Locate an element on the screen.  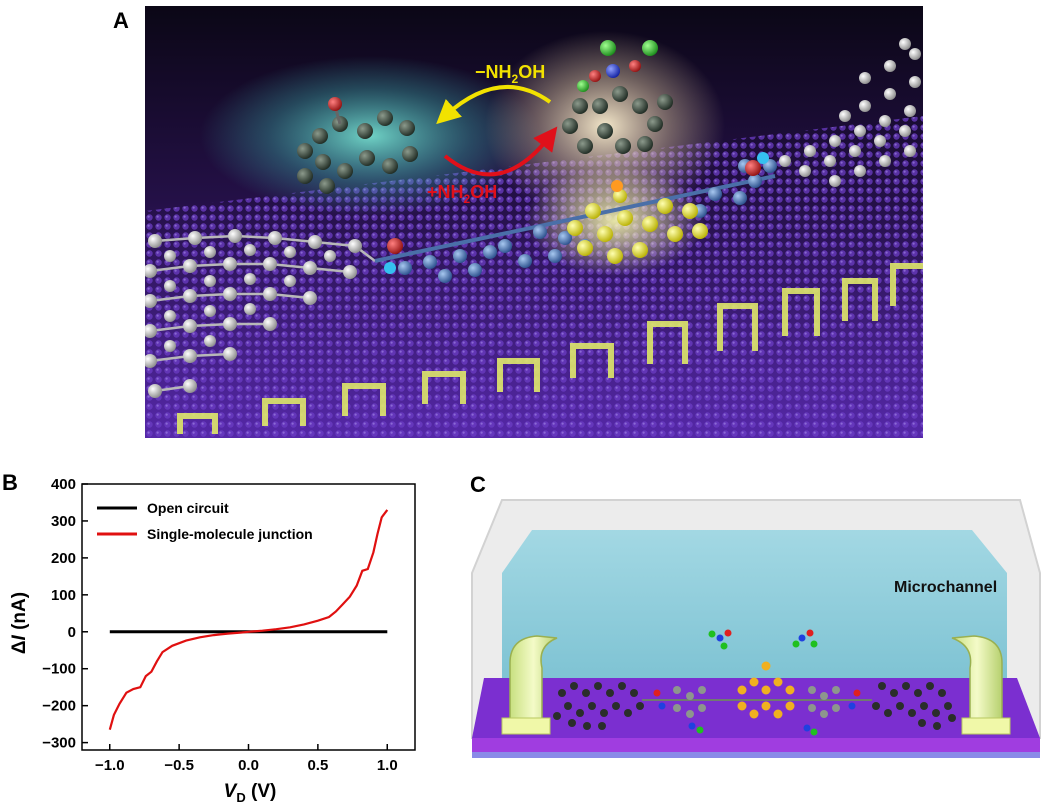
y-axis-label: ΔI (nA) is located at coordinates (19, 623).